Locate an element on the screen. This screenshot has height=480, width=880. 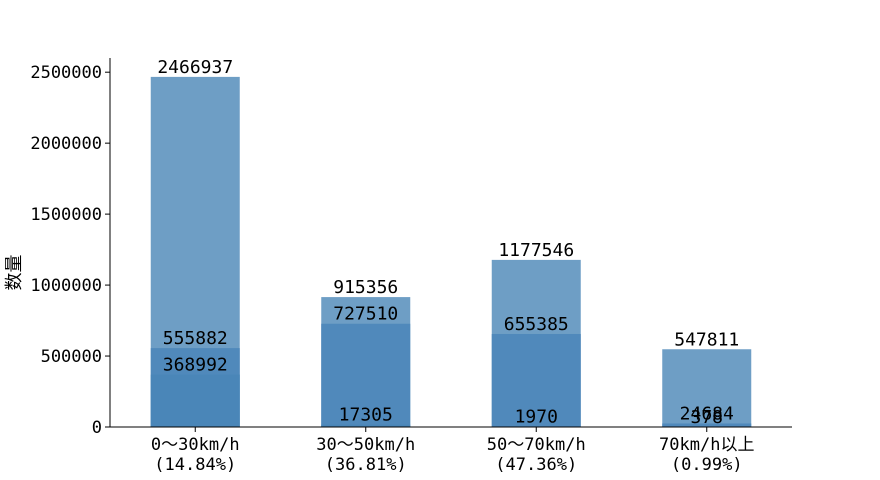
bar-series2-cat2 is located at coordinates (366, 375).